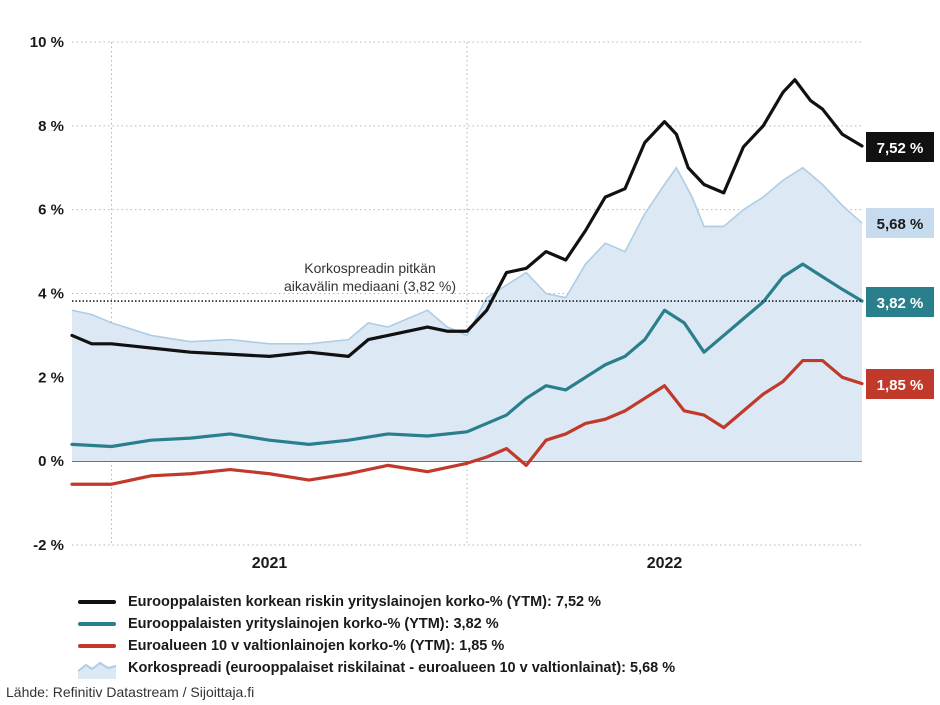  What do you see at coordinates (900, 265) in the screenshot?
I see `end-labels: 7,52 % 5,68 % 3,82 % 1,85 %` at bounding box center [900, 265].